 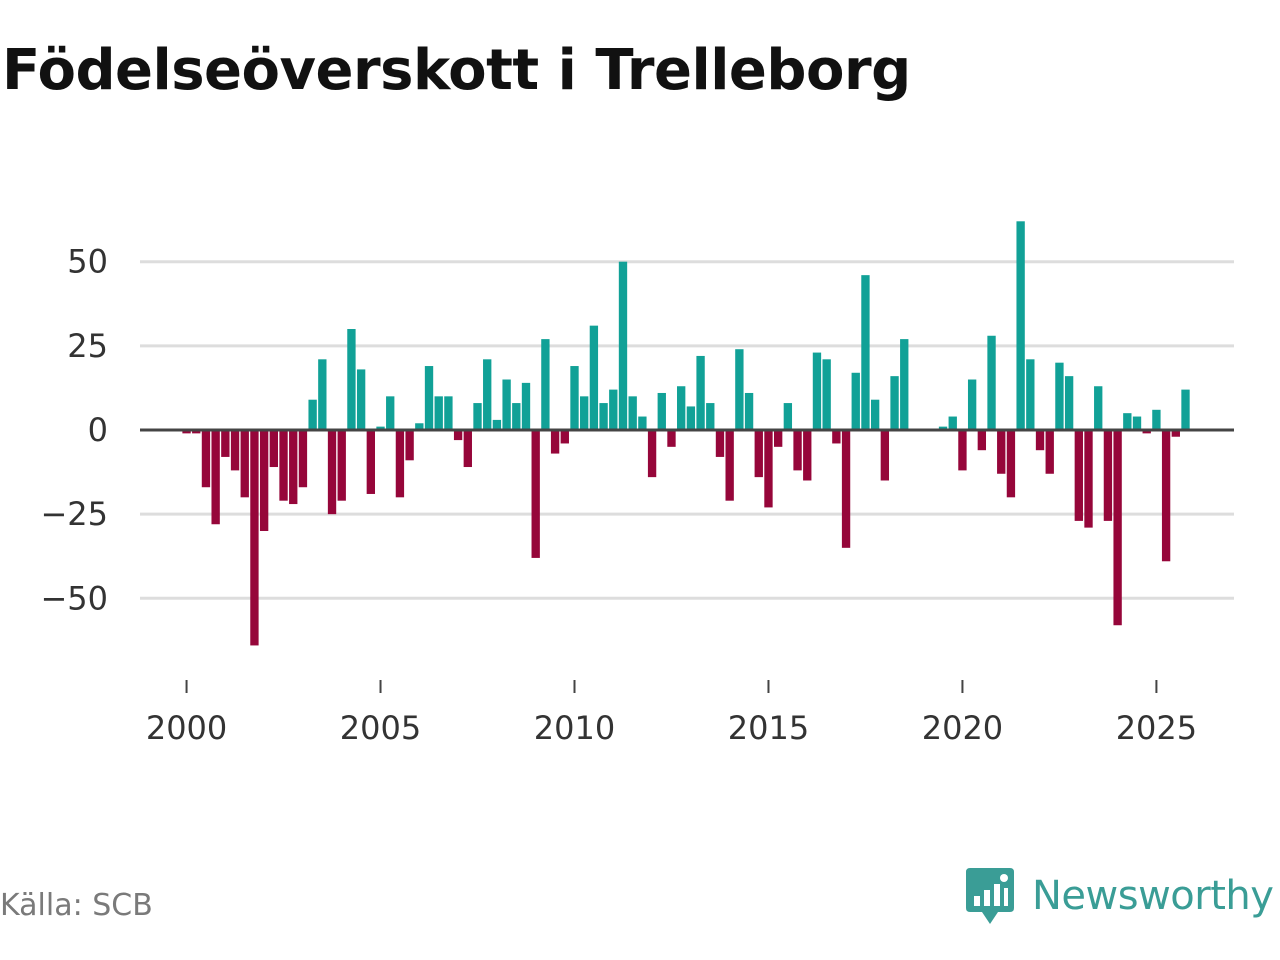 What do you see at coordinates (76, 905) in the screenshot?
I see `source-label: Källa: SCB` at bounding box center [76, 905].